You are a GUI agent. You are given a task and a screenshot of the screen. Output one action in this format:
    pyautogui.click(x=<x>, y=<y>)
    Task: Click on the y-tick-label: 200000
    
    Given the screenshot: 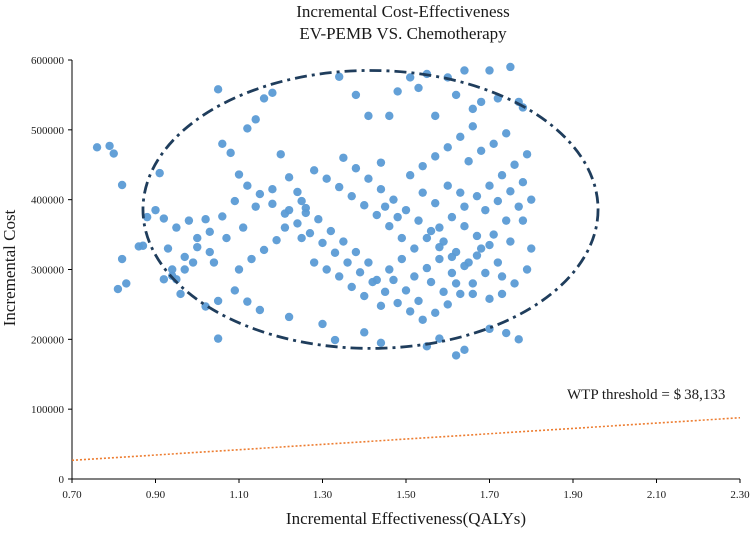 What is the action you would take?
    pyautogui.click(x=48, y=340)
    